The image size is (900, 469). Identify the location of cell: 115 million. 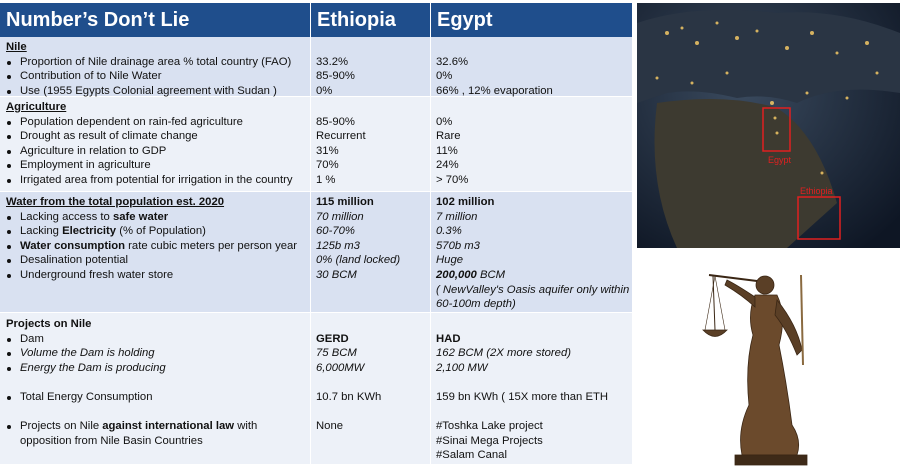
(345, 202).